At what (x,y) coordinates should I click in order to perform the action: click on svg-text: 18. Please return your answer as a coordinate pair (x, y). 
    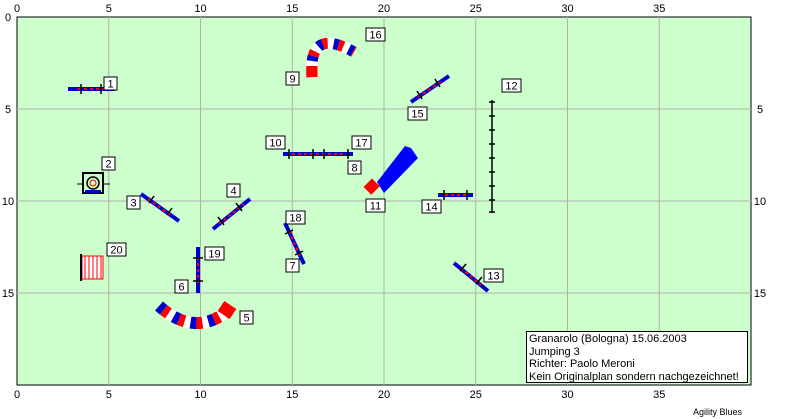
    Looking at the image, I should click on (295, 219).